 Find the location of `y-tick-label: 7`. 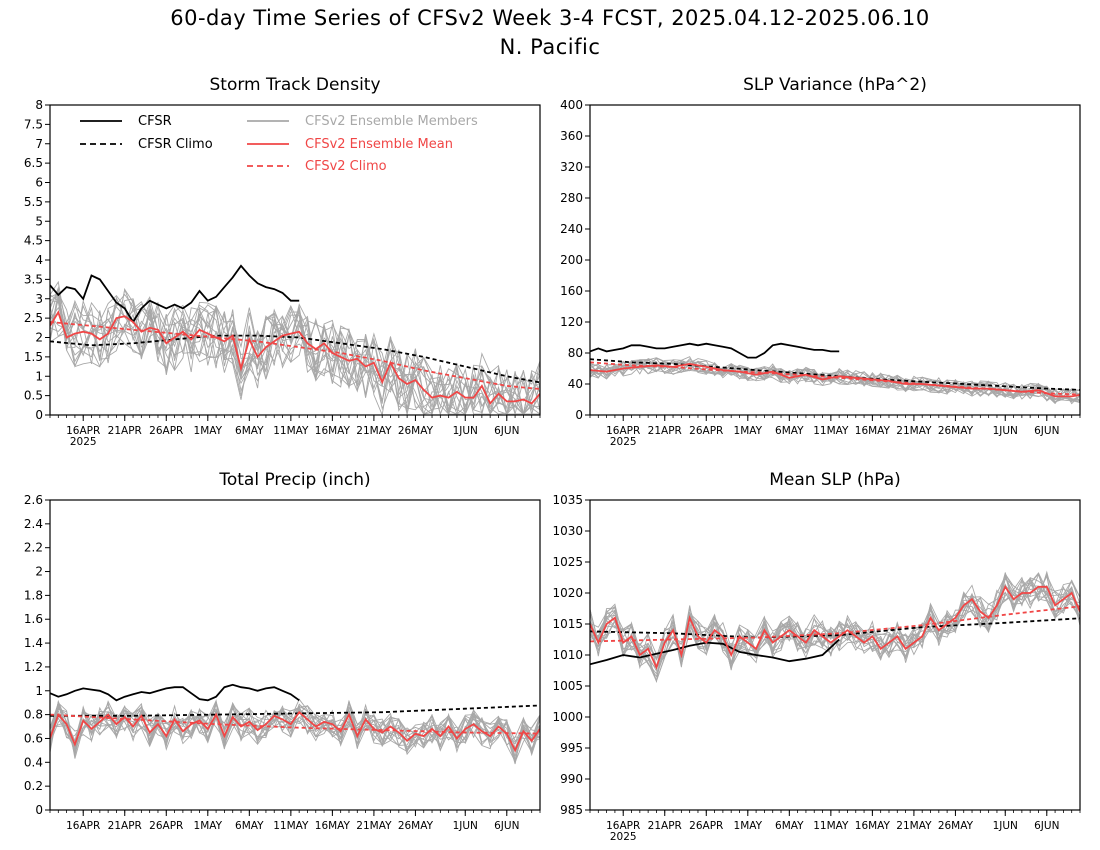

y-tick-label: 7 is located at coordinates (39, 144).